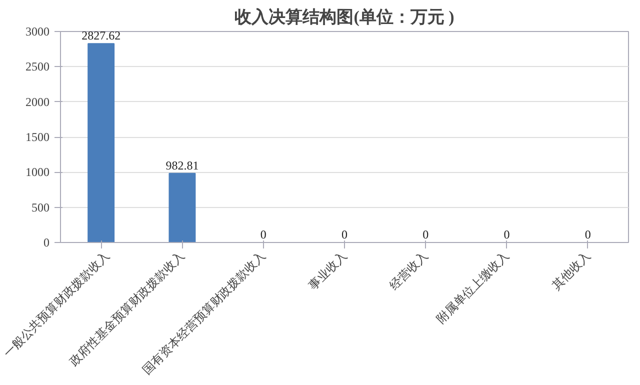  I want to click on y-tick-label: 1500, so click(38, 137).